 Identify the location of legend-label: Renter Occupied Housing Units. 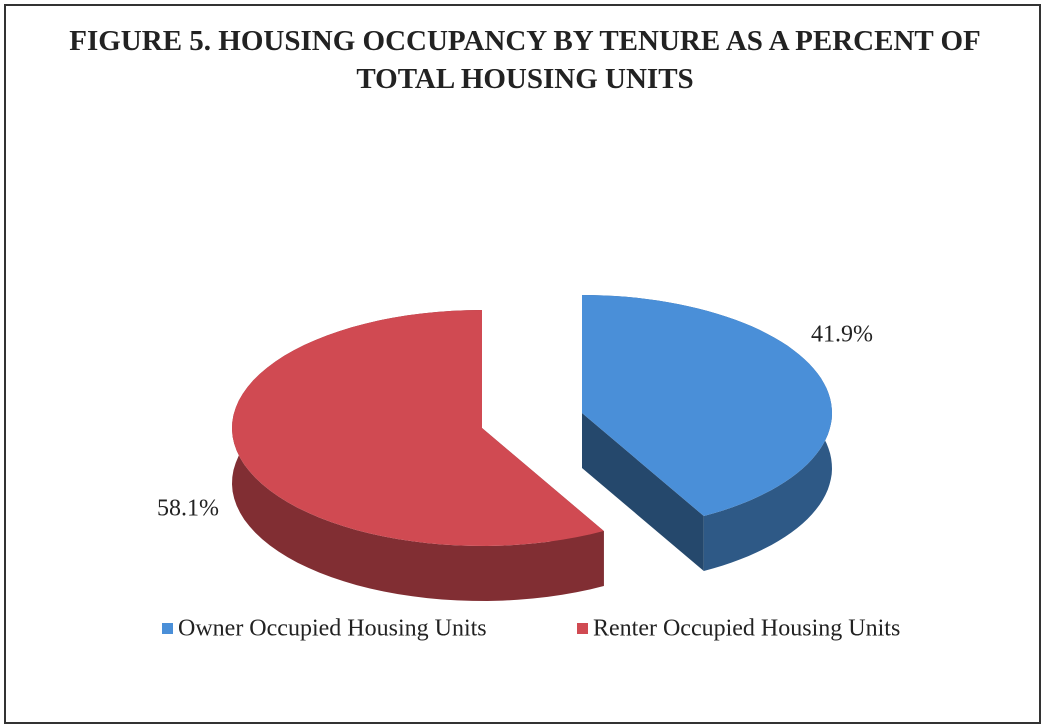
(746, 629).